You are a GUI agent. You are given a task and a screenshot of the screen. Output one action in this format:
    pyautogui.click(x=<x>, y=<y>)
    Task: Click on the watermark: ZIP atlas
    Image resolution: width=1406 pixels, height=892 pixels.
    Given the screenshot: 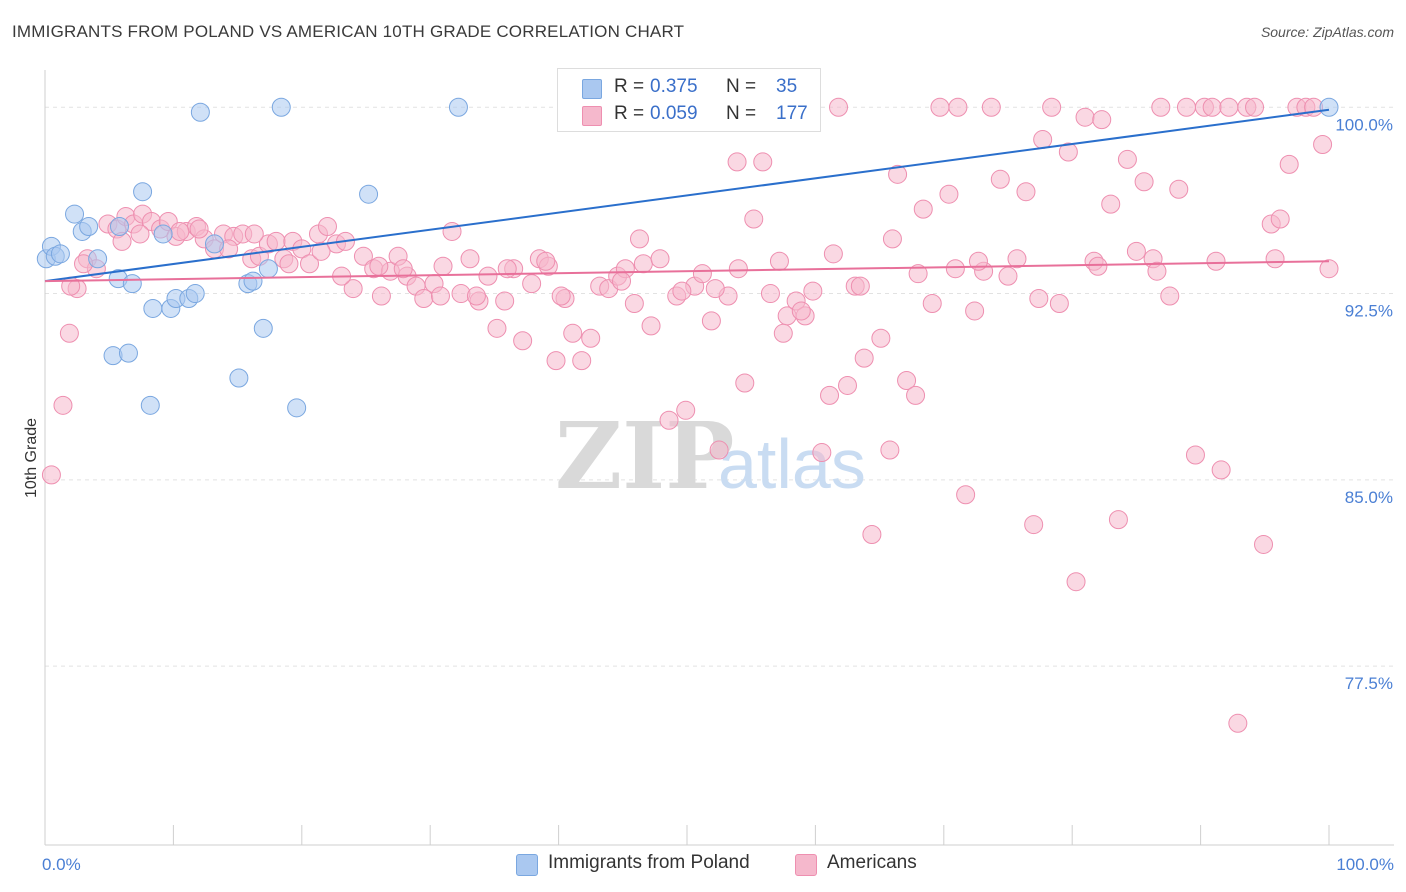 What is the action you would take?
    pyautogui.click(x=710, y=456)
    